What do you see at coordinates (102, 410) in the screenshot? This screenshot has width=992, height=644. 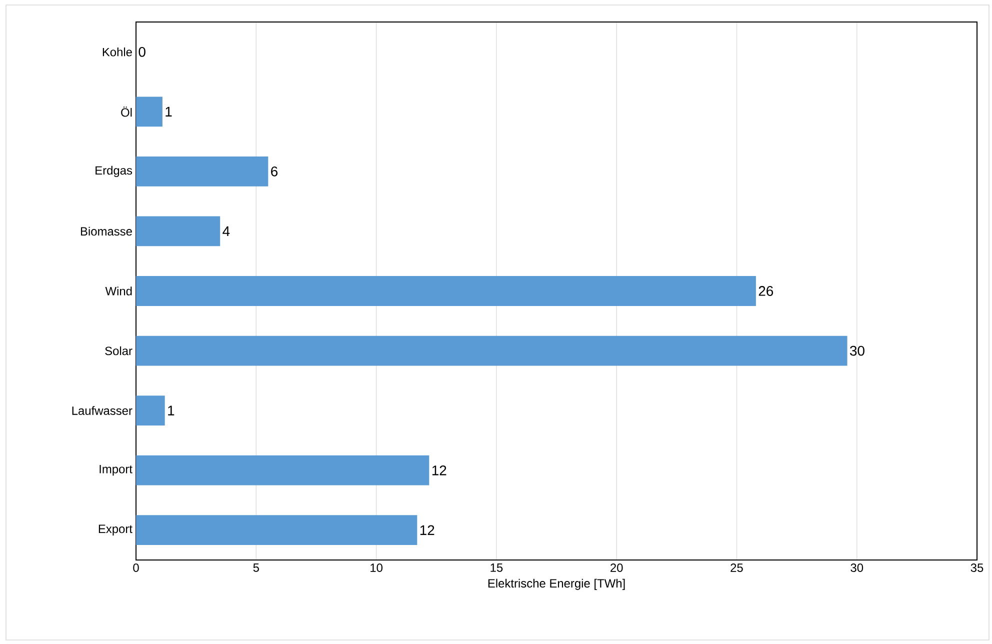 I see `y-tick-label: Laufwasser` at bounding box center [102, 410].